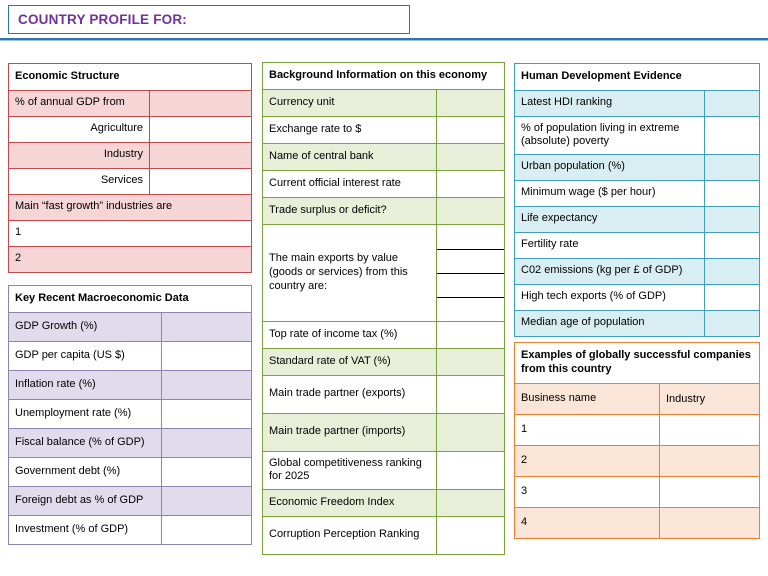 This screenshot has width=768, height=576. I want to click on table-row: Fiscal balance (% of GDP), so click(130, 442).